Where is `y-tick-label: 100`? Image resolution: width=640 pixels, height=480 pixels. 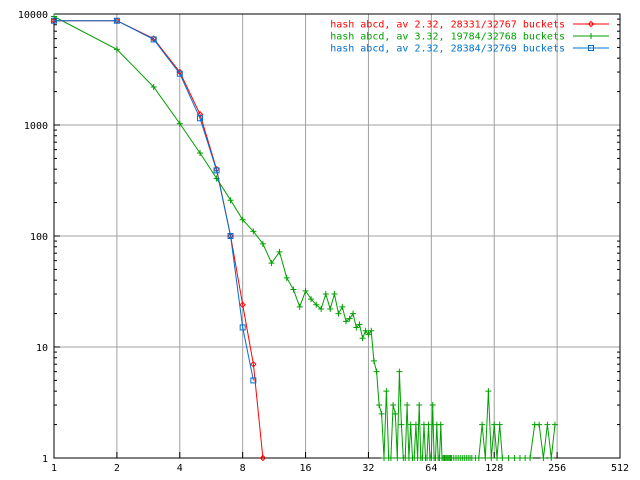 y-tick-label: 100 is located at coordinates (39, 237).